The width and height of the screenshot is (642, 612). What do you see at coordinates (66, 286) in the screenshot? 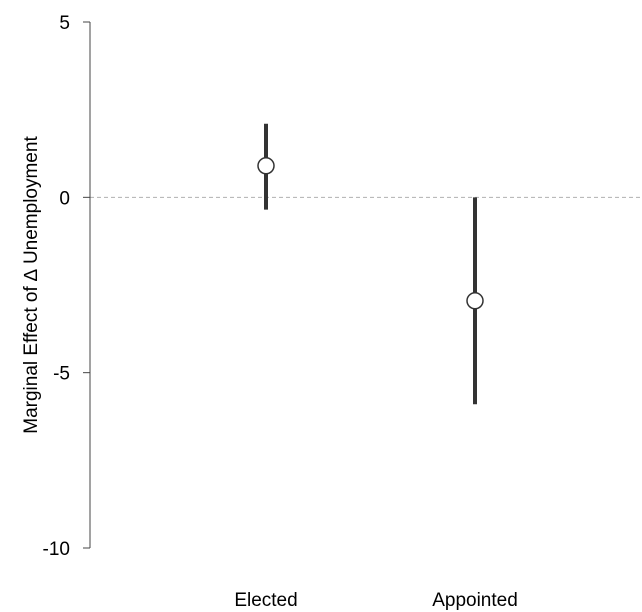
I see `y-axis-ticks: 5 0 -5 -10` at bounding box center [66, 286].